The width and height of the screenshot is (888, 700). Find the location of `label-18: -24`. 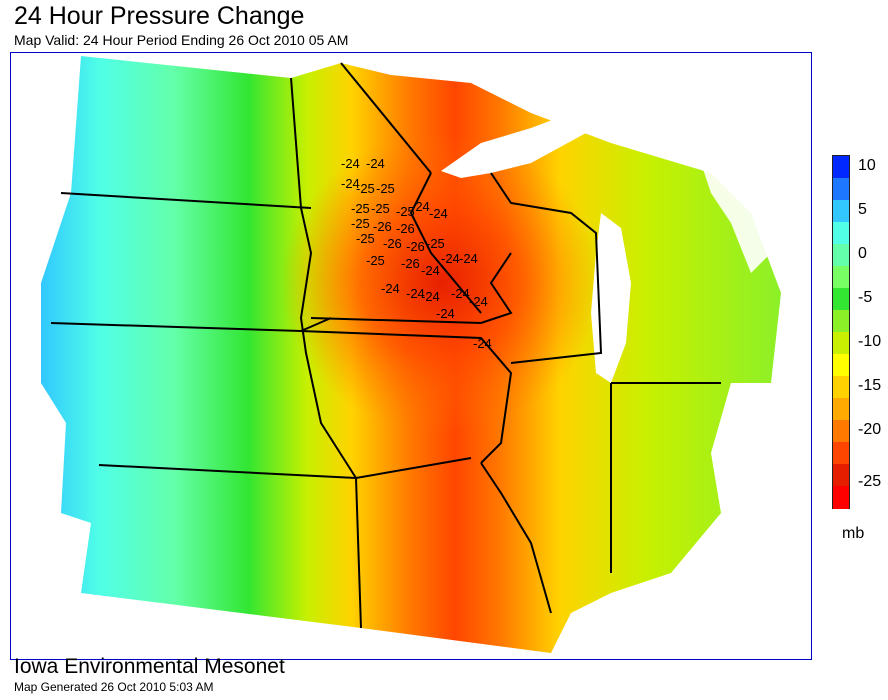

label-18: -24 is located at coordinates (468, 258).